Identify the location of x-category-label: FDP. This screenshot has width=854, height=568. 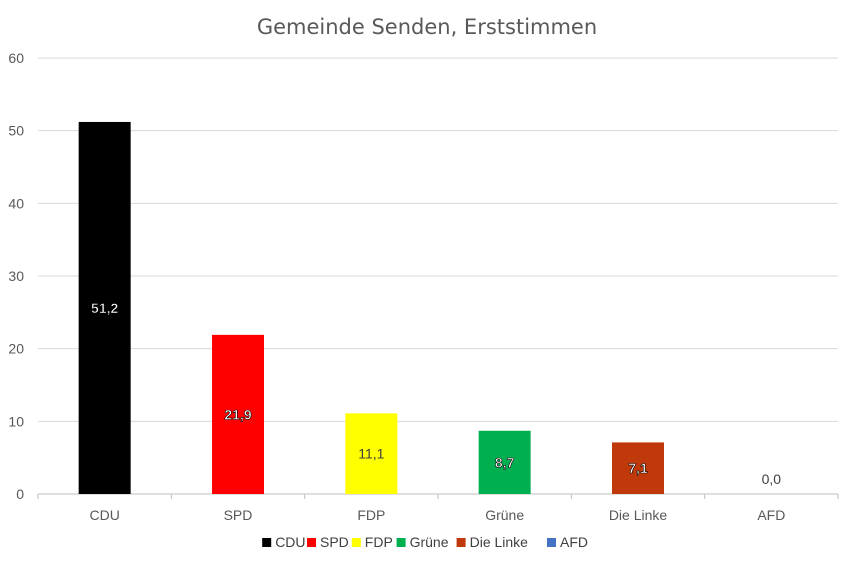
(371, 515).